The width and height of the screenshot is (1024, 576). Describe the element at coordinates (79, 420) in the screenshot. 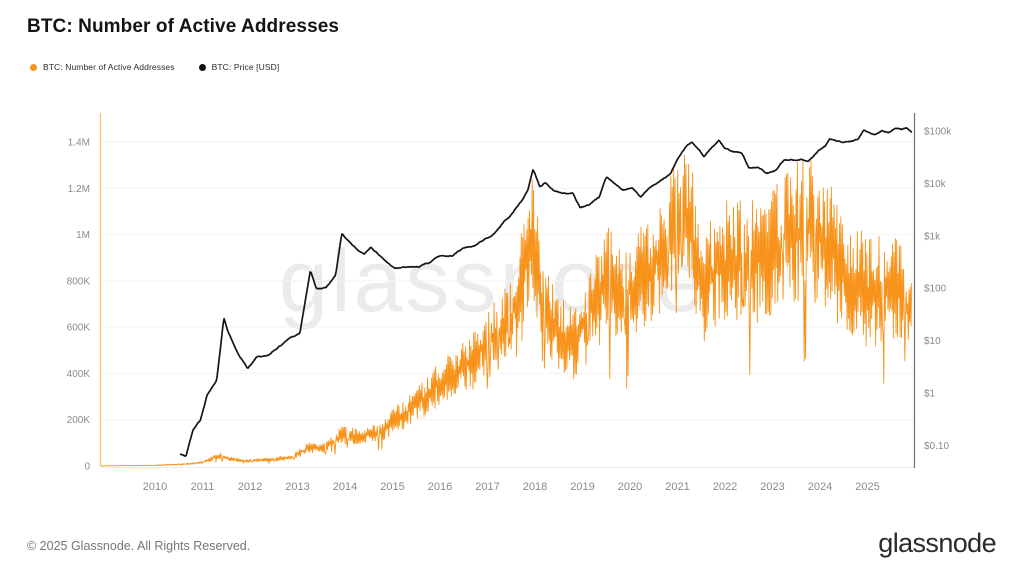

I see `left-axis-tick-label: 200K` at that location.